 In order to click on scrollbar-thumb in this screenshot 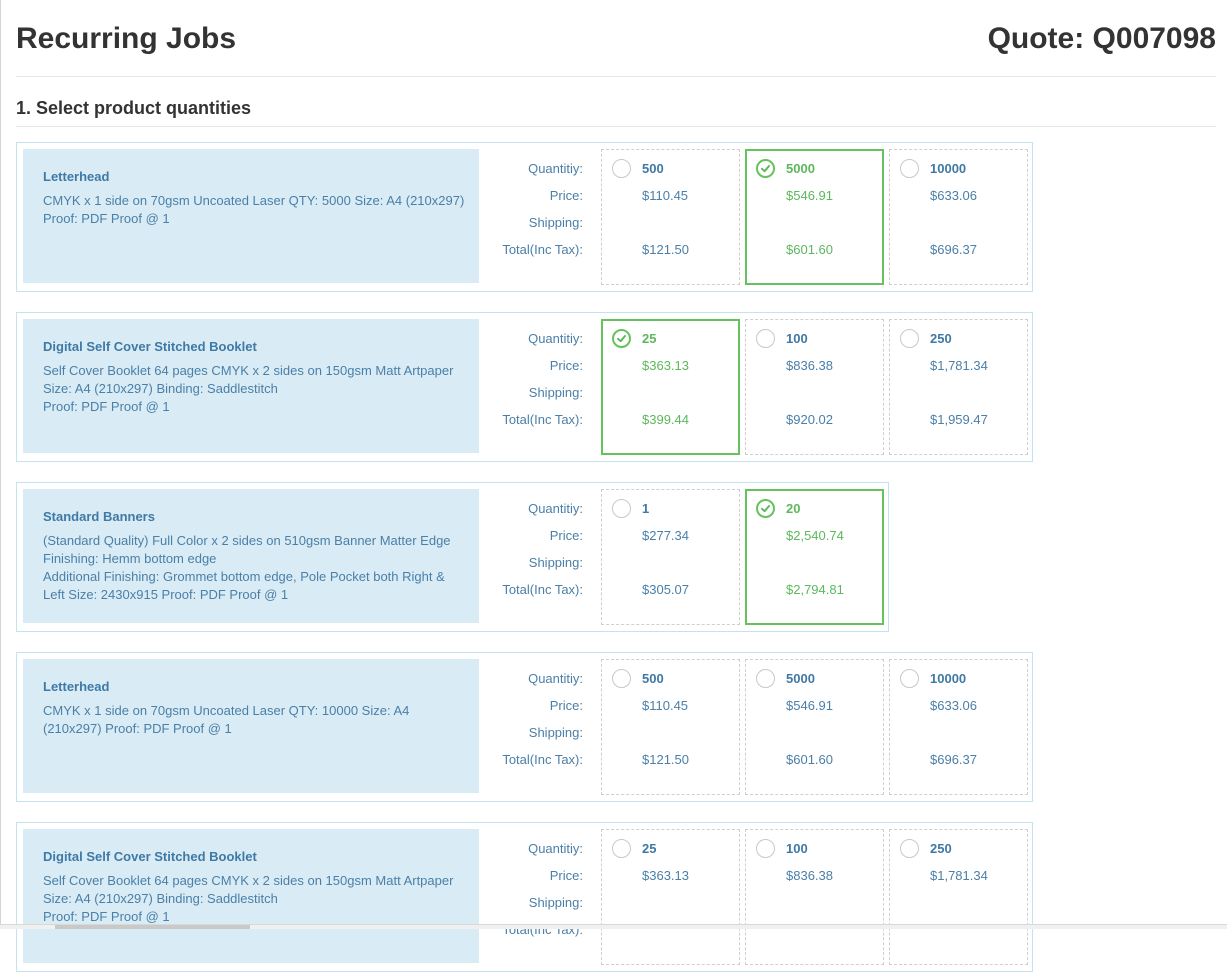, I will do `click(152, 927)`.